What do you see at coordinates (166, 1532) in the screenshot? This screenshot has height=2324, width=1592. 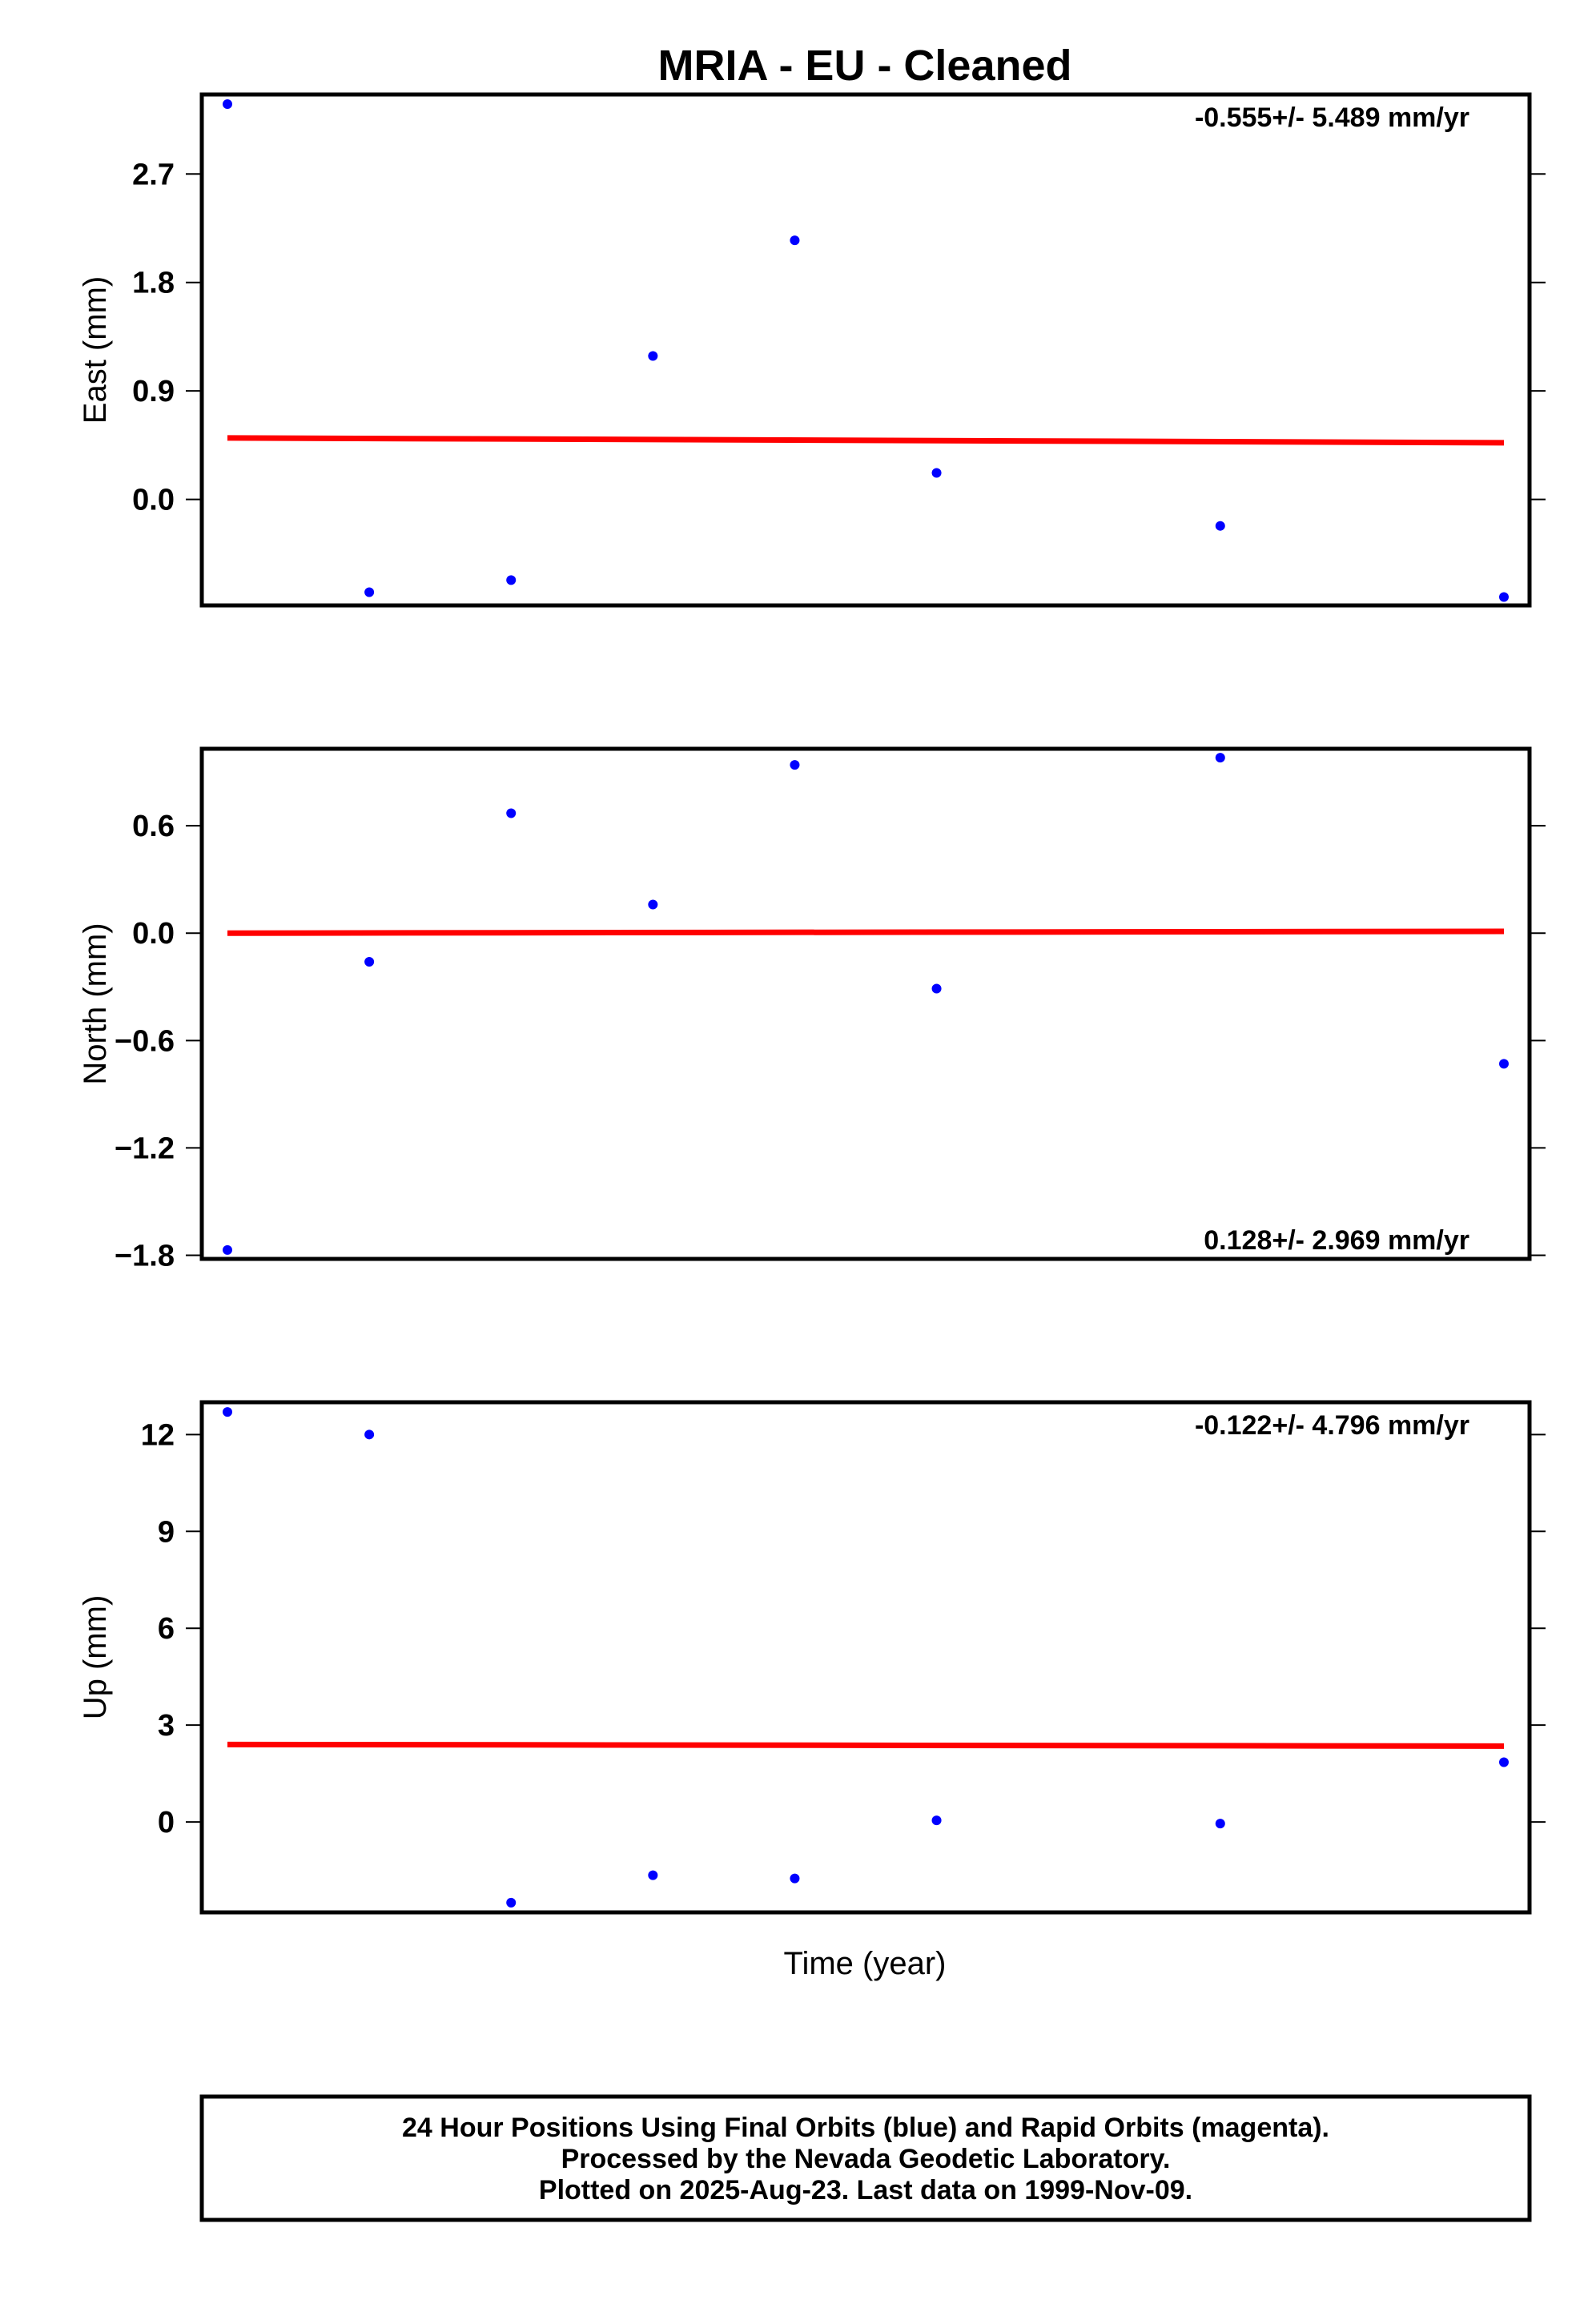 I see `y-tick-label: 9` at bounding box center [166, 1532].